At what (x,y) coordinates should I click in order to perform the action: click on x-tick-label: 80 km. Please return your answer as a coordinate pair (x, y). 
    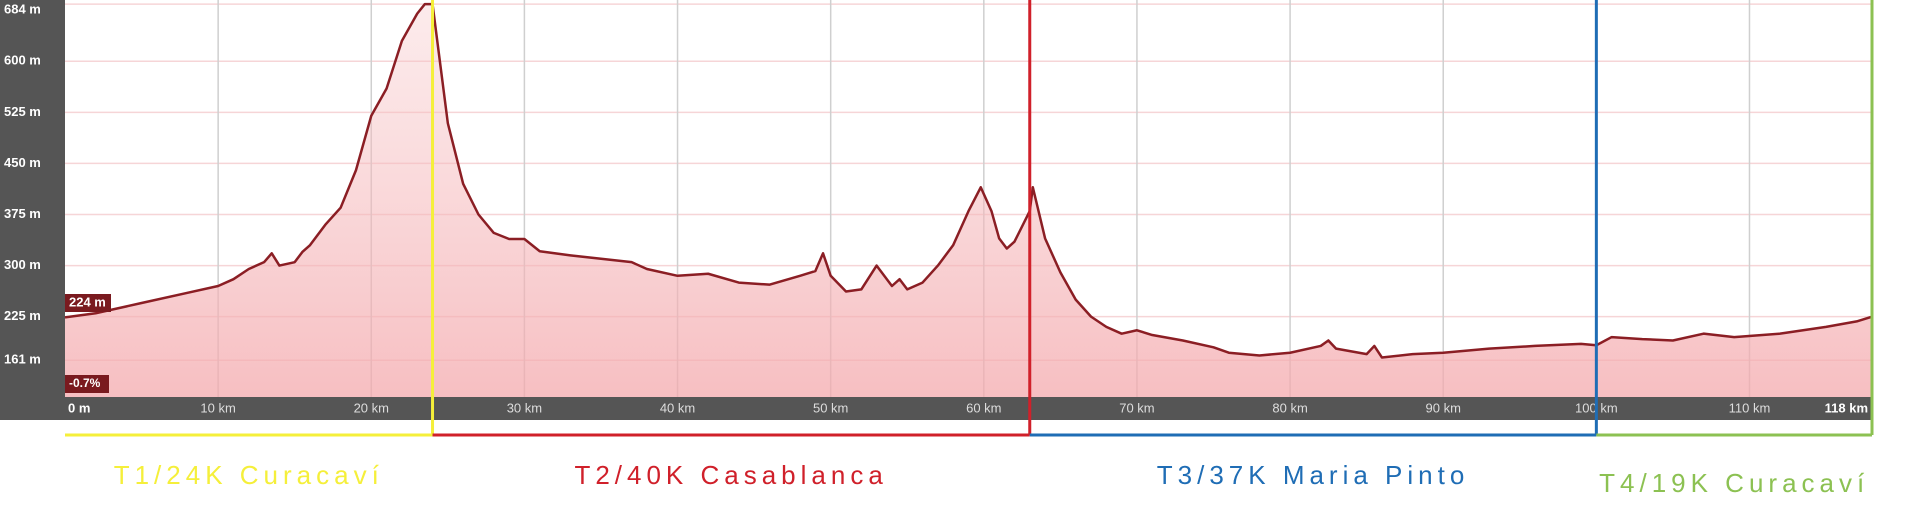
    Looking at the image, I should click on (1289, 407).